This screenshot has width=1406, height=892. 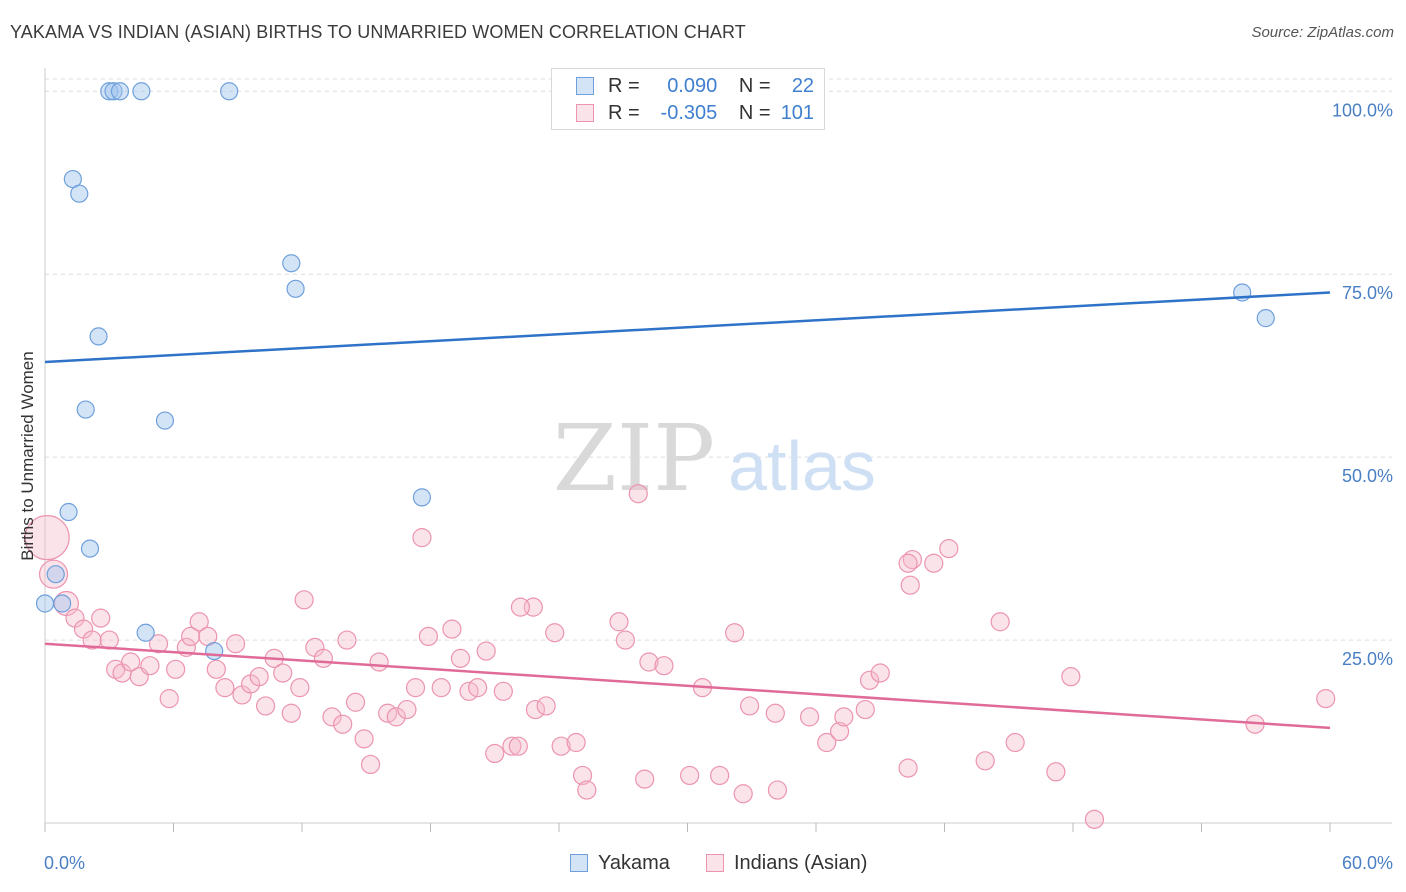 I want to click on y-tick-label: 75.0%, so click(x=1367, y=293).